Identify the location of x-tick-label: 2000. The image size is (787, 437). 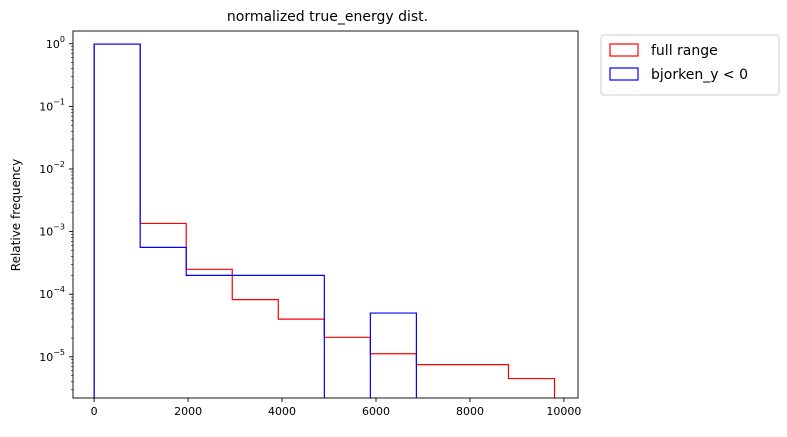
(188, 411).